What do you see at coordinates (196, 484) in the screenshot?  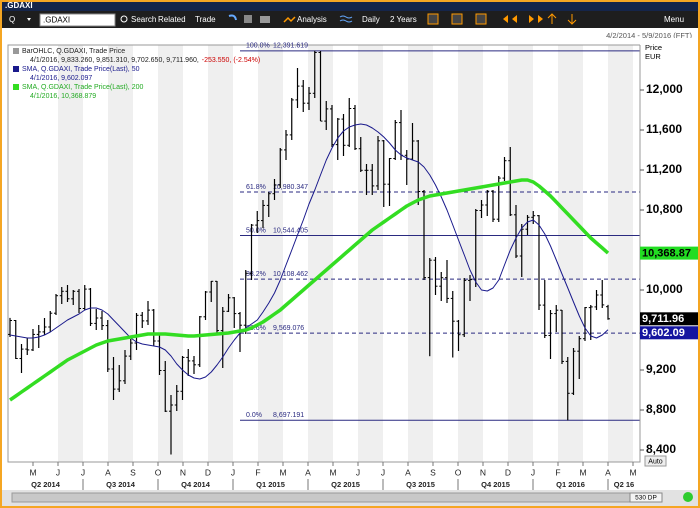 I see `quarter-label: Q4 2014` at bounding box center [196, 484].